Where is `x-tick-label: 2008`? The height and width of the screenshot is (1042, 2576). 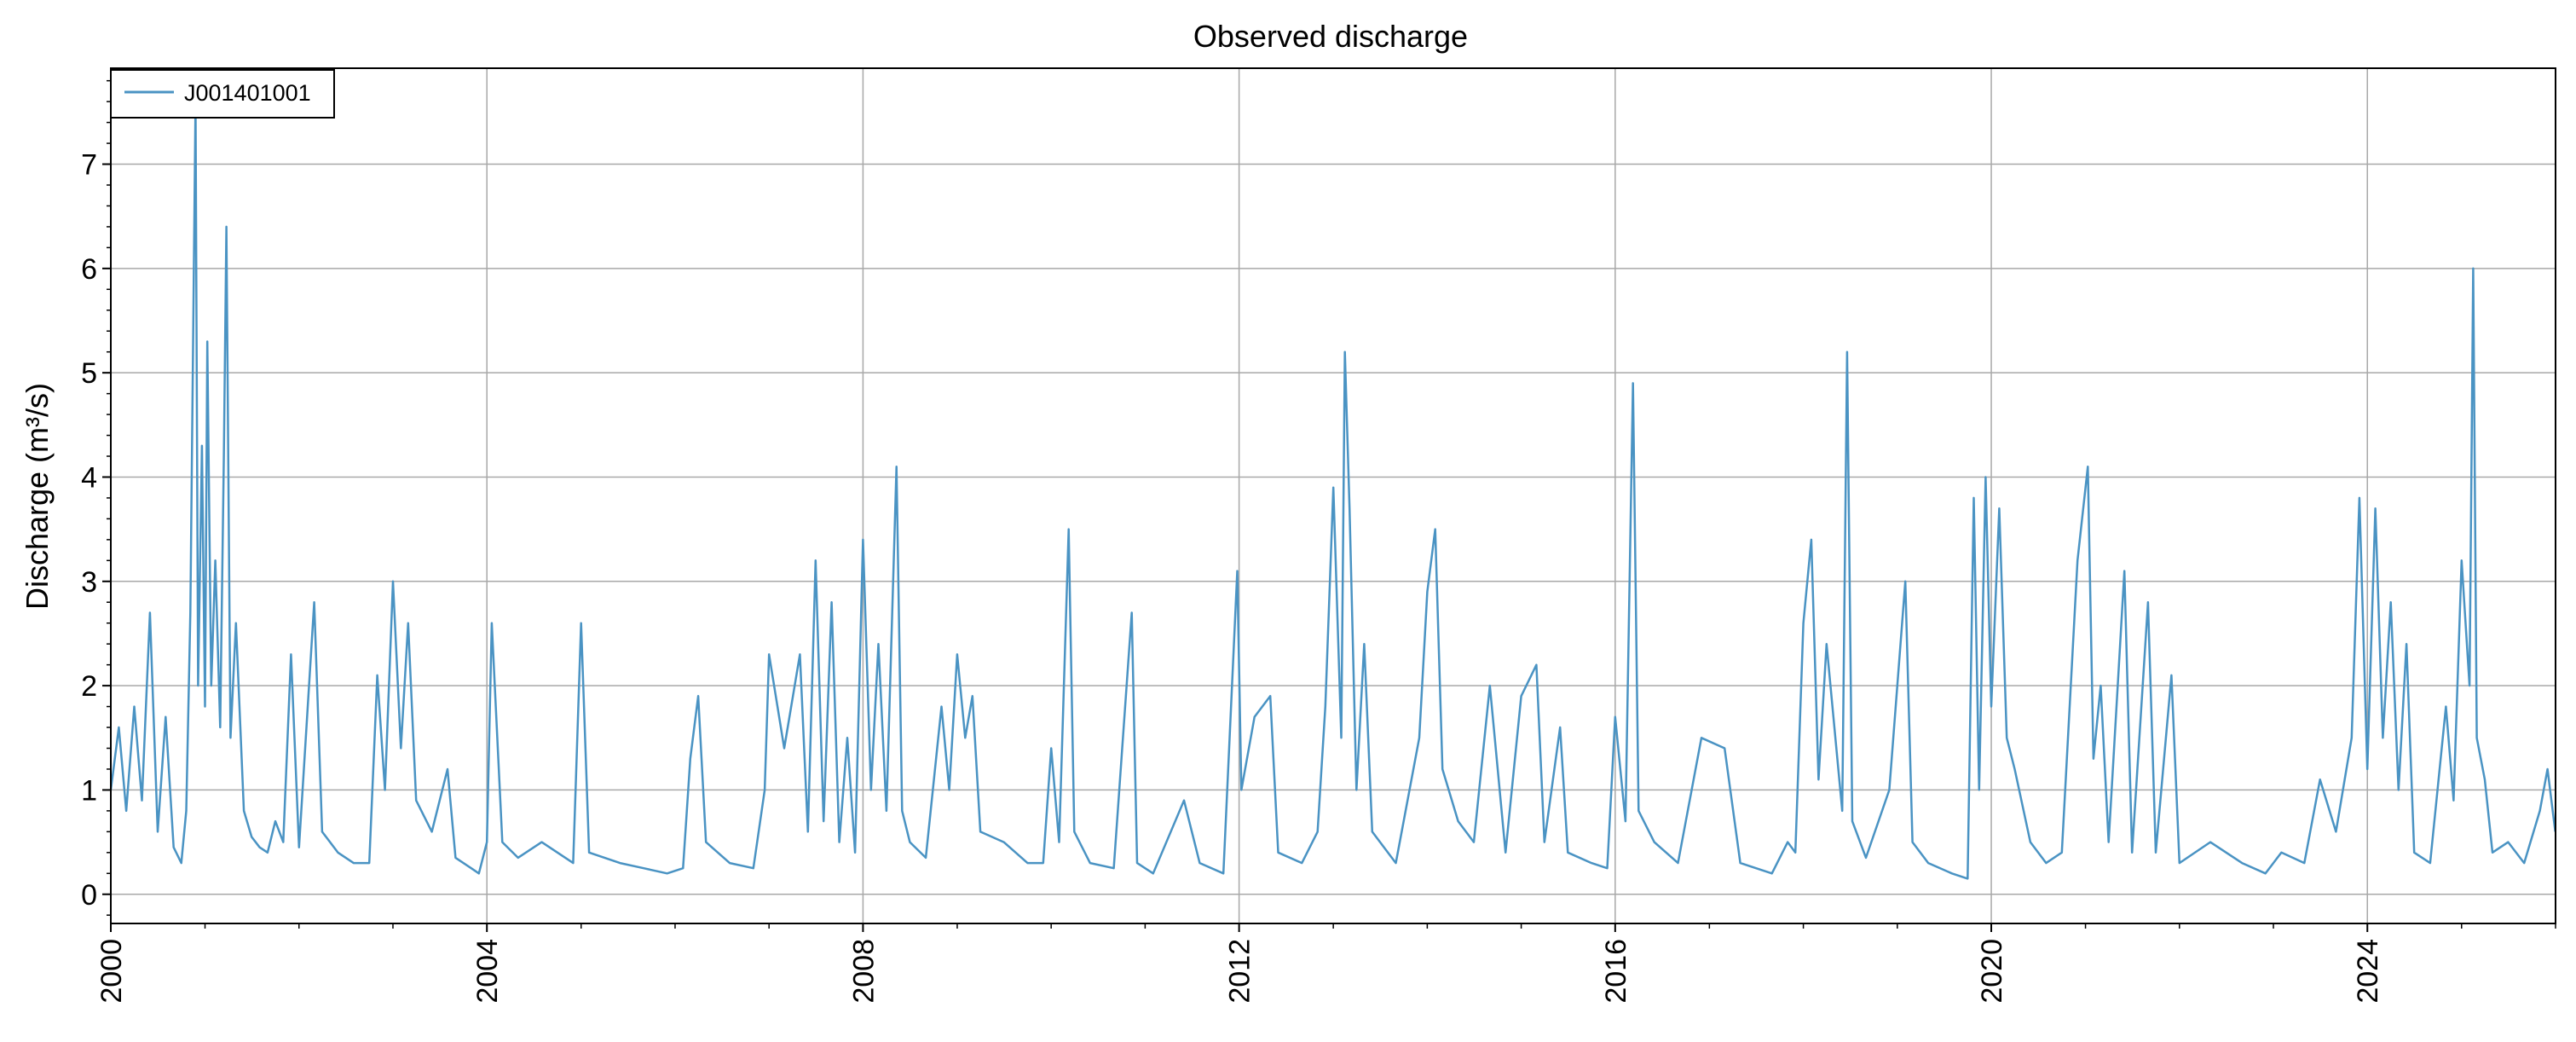 x-tick-label: 2008 is located at coordinates (863, 971).